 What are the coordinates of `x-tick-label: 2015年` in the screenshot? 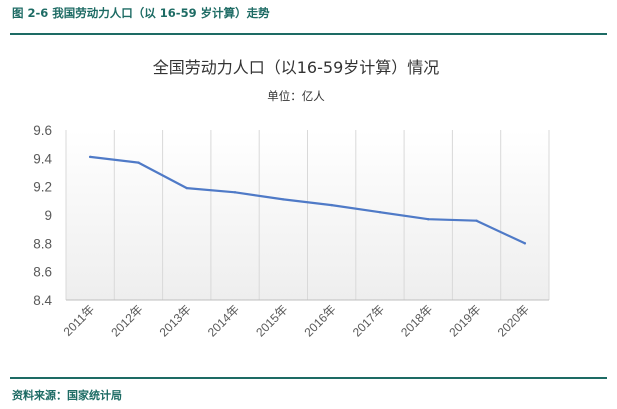 It's located at (271, 320).